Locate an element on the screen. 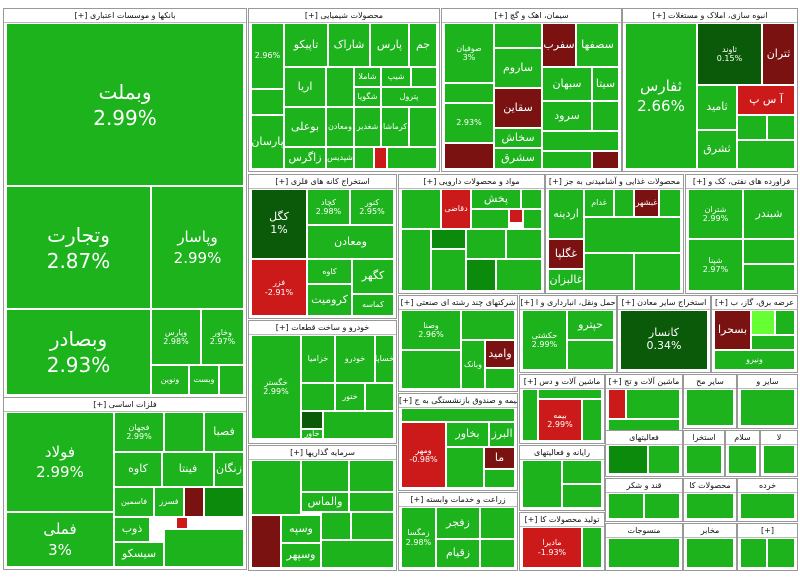  tile: زاگرس is located at coordinates (305, 158).